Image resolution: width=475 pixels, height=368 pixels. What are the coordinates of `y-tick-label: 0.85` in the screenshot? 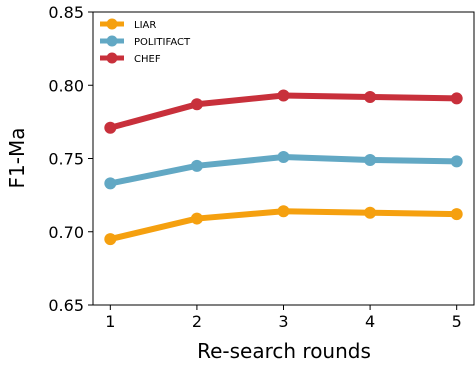 It's located at (66, 12).